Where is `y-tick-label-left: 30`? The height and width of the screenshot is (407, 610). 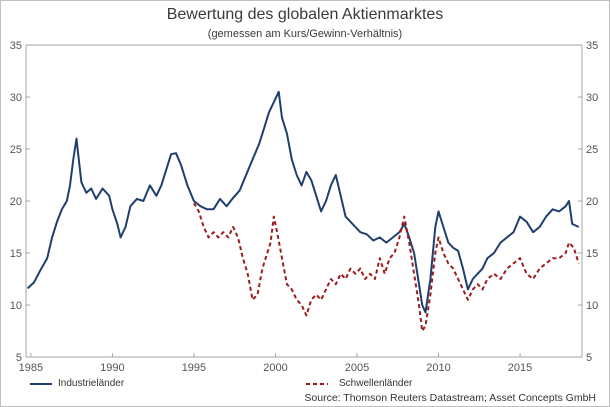 y-tick-label-left: 30 is located at coordinates (16, 98).